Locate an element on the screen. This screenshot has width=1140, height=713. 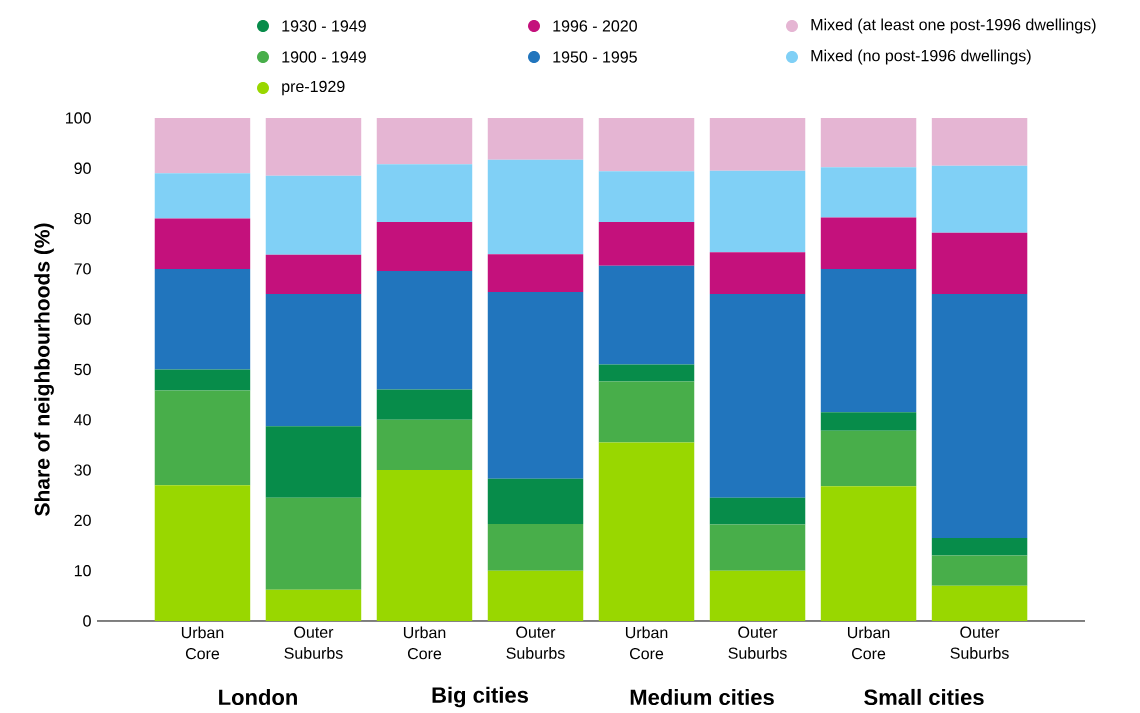
legend-label: pre-1929 is located at coordinates (313, 88).